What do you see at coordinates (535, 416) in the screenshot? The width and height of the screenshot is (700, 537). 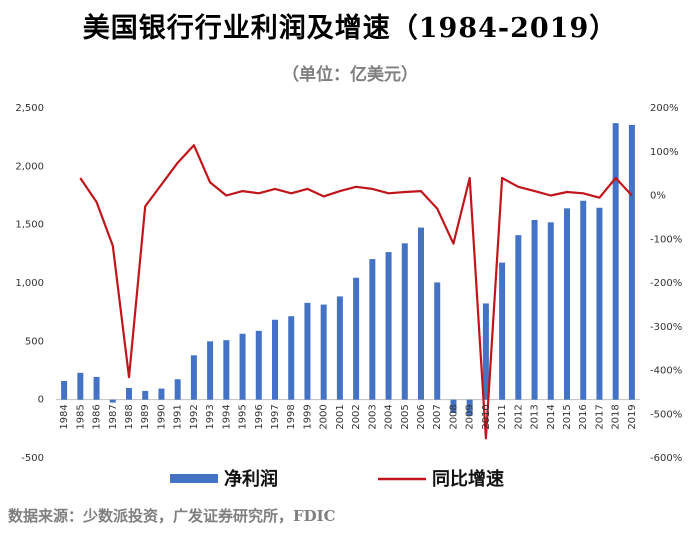 I see `x-tick-label: 2013` at bounding box center [535, 416].